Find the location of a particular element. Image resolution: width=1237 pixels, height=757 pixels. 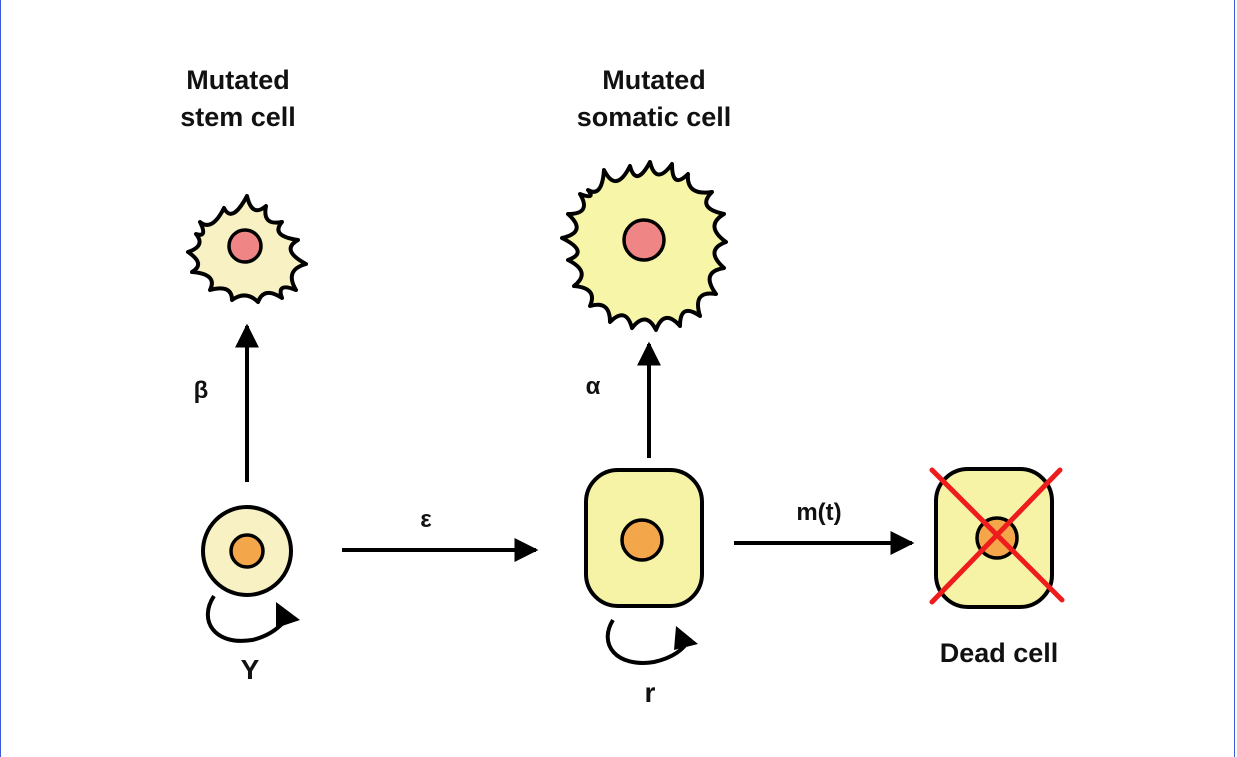

beta-label: β is located at coordinates (201, 390).